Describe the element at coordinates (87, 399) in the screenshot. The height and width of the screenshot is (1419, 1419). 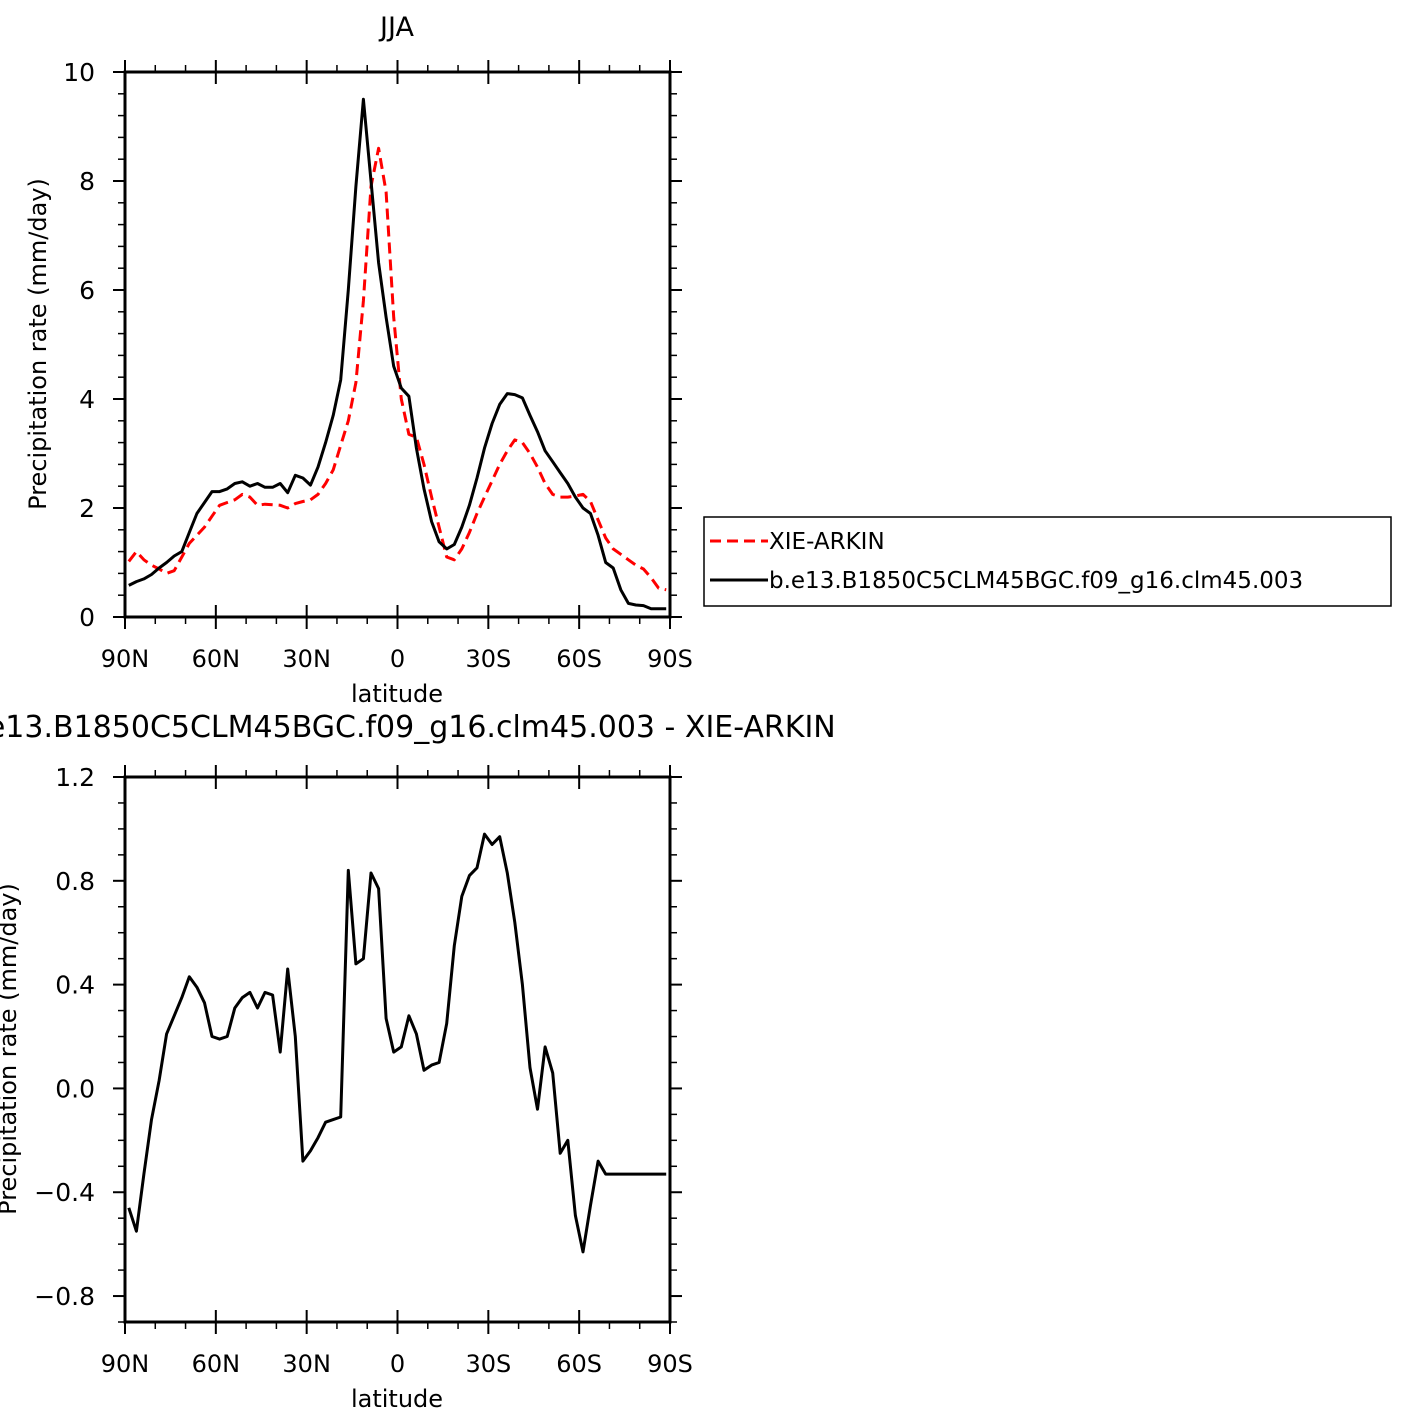
I see `y-tick-label: 4` at that location.